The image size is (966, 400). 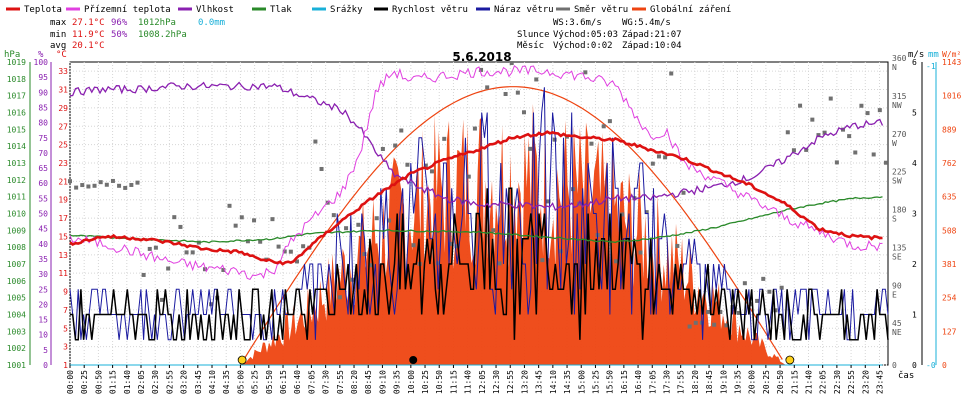 What do you see at coordinates (16, 163) in the screenshot?
I see `pressure-tick-12: 1013` at bounding box center [16, 163].